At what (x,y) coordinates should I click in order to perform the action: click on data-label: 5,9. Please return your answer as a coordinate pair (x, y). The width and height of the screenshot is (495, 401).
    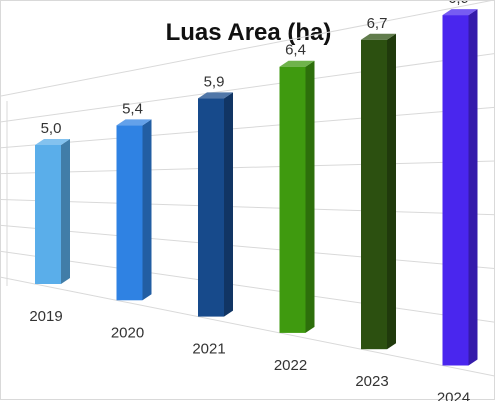
    Looking at the image, I should click on (214, 81).